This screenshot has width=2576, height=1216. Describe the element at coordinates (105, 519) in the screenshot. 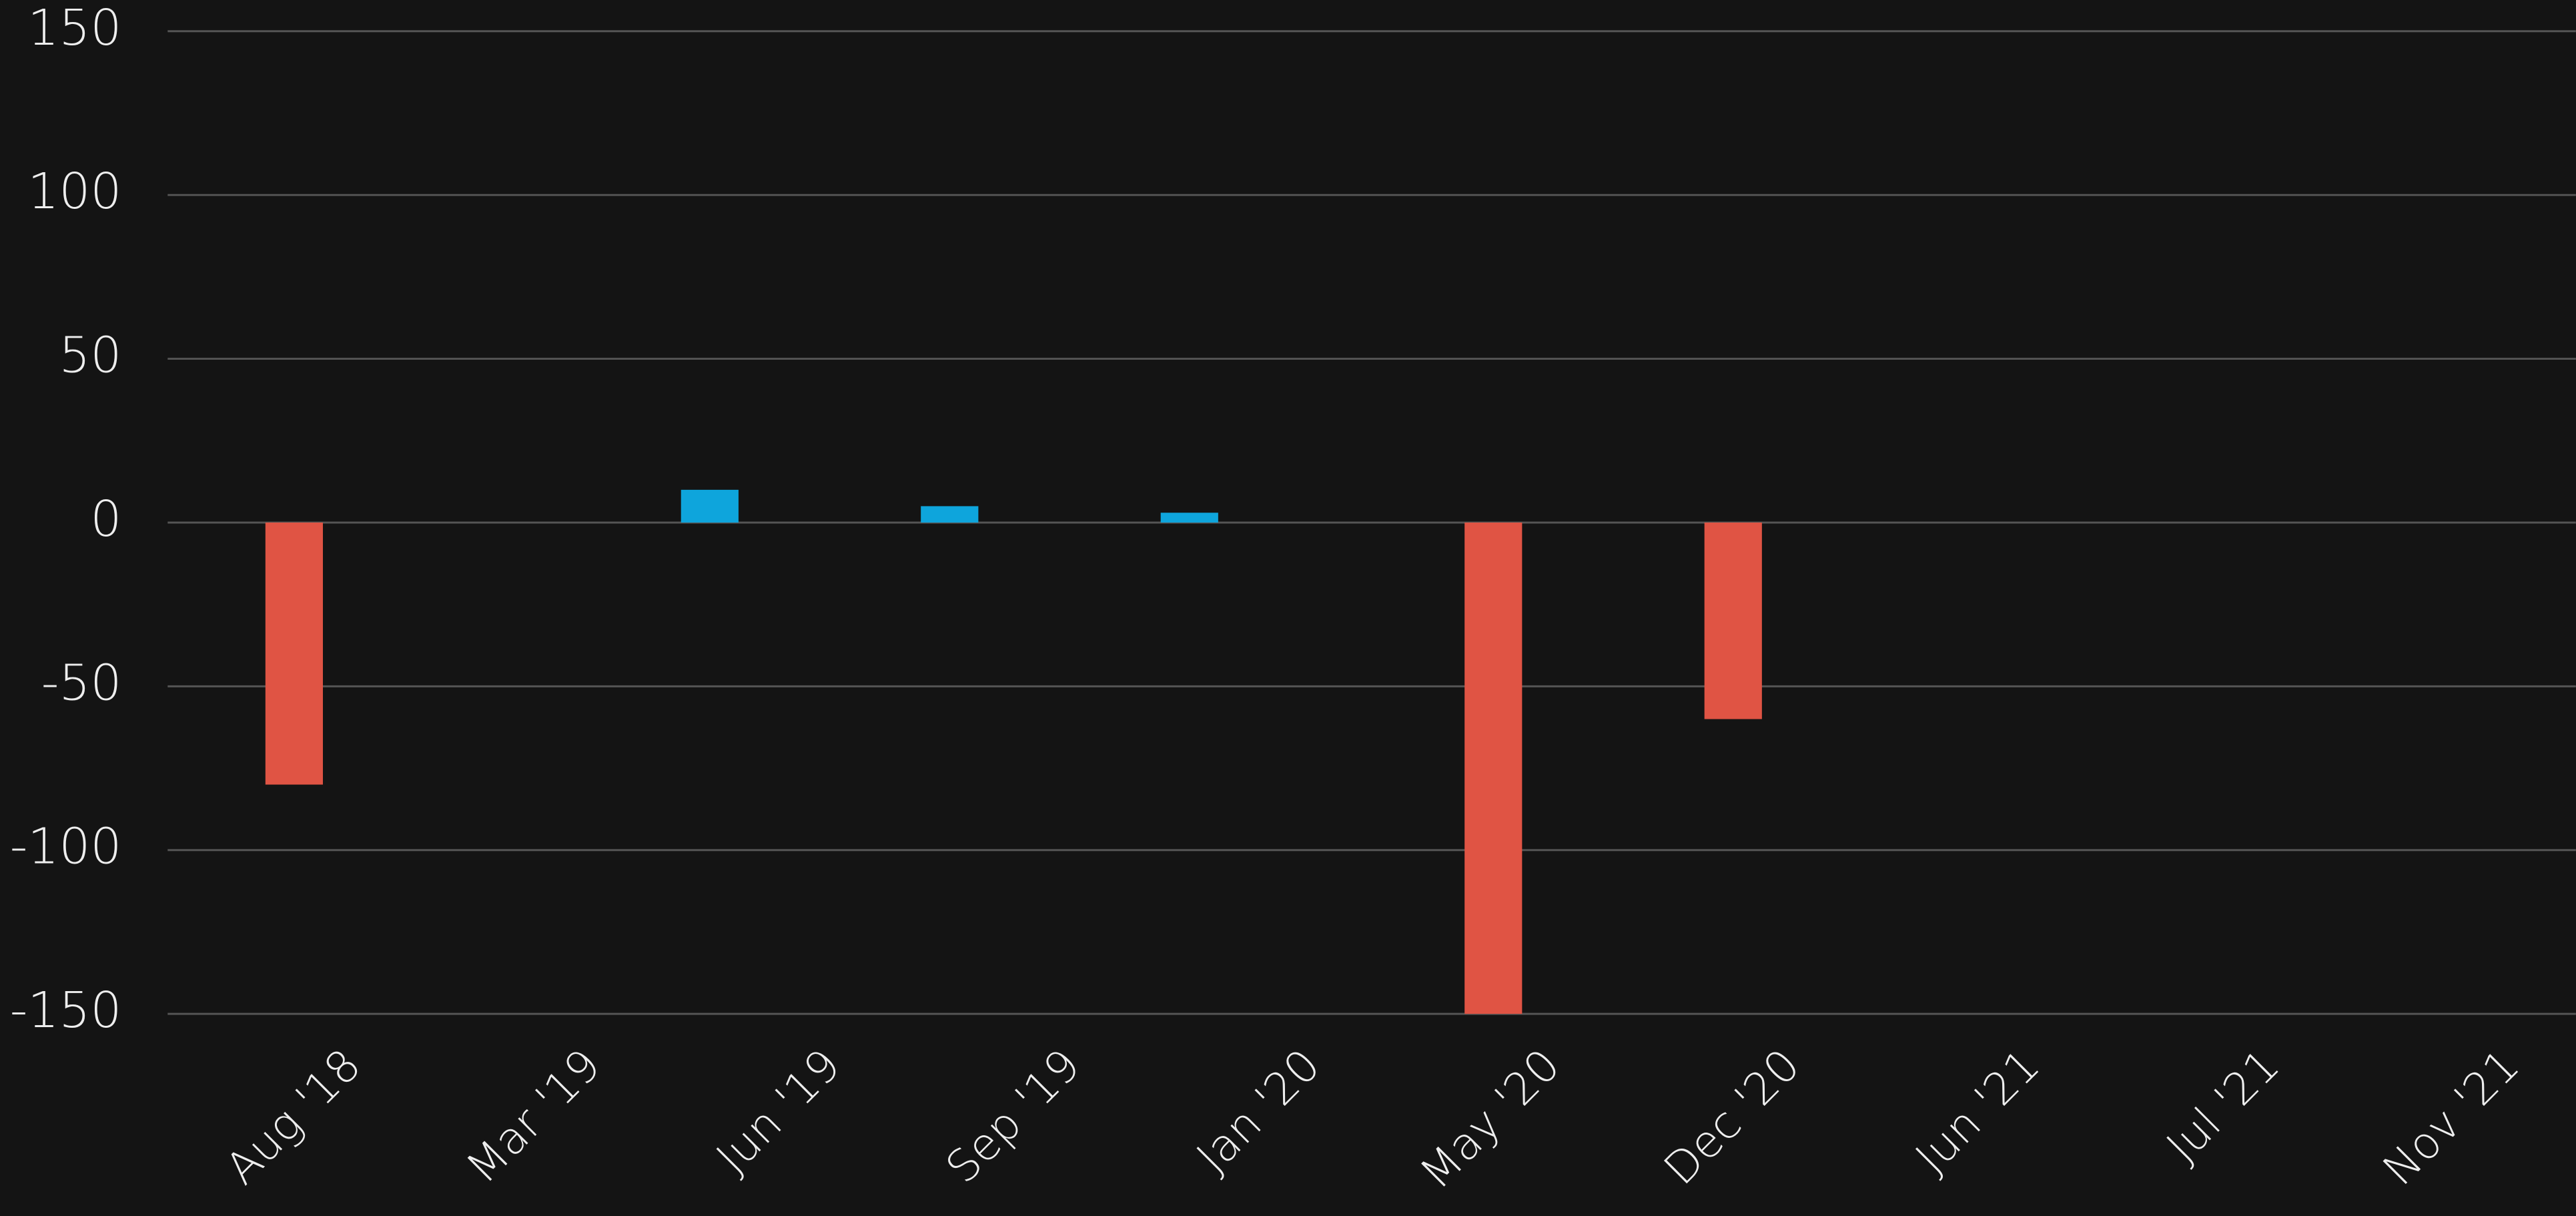

I see `y-tick-label: 0` at that location.